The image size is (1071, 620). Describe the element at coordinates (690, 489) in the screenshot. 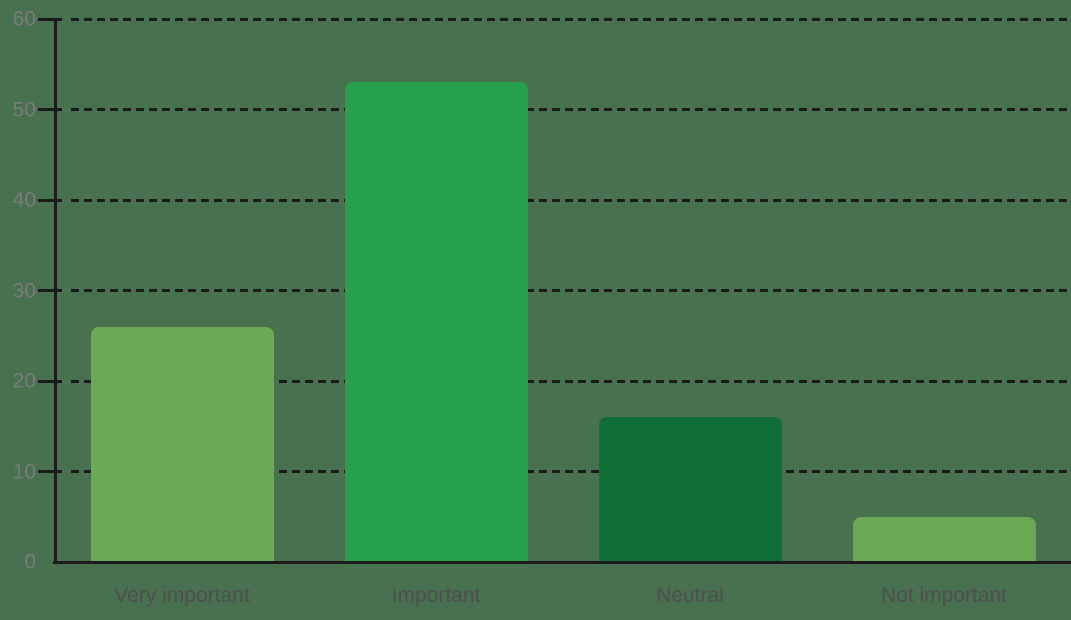

I see `bar-neutral` at that location.